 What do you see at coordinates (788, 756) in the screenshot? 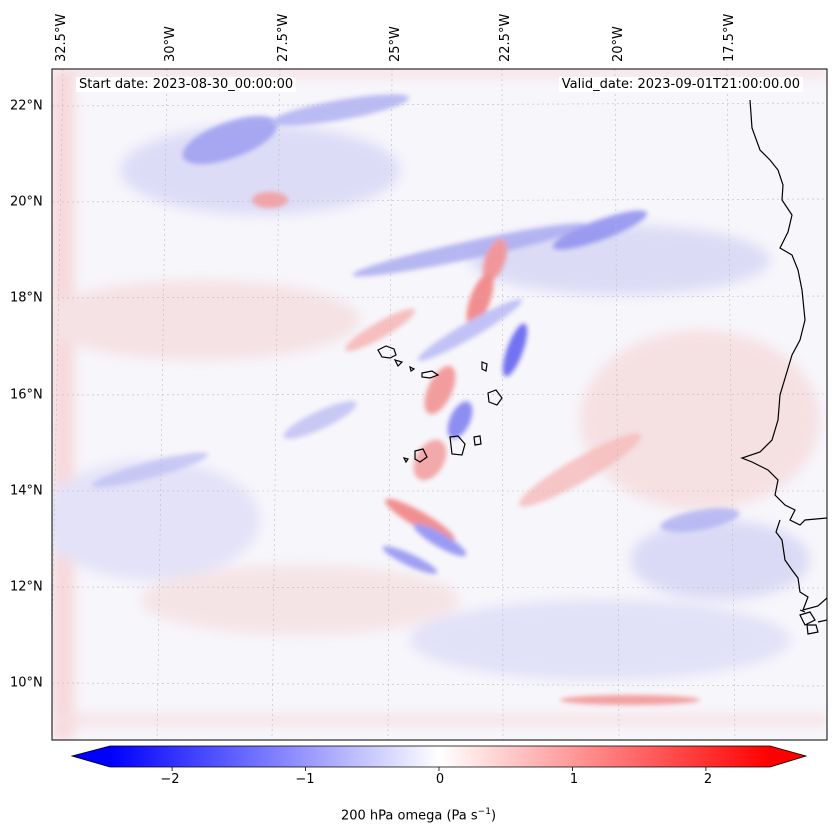
I see `colorbar-high-extend` at bounding box center [788, 756].